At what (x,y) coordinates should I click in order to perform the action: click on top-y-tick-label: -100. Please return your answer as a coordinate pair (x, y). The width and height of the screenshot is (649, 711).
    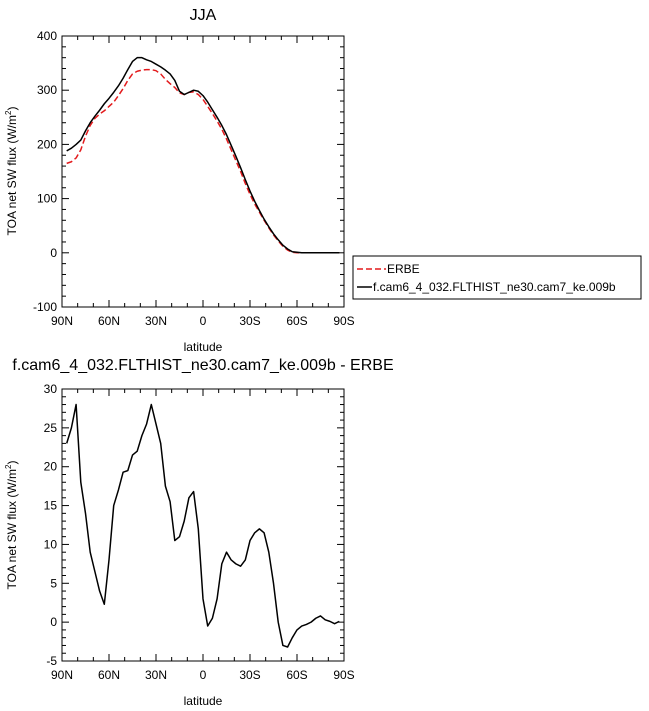
    Looking at the image, I should click on (45, 307).